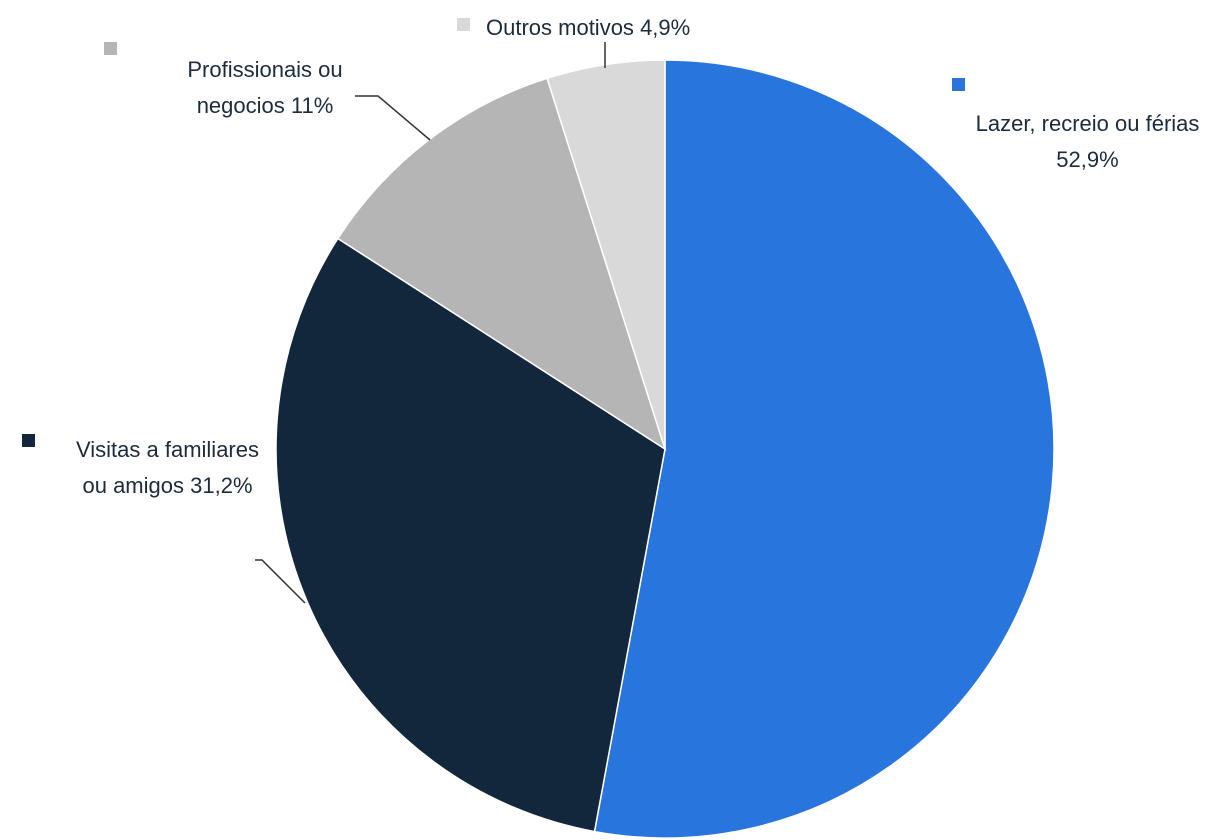 This screenshot has height=840, width=1207. Describe the element at coordinates (665, 27) in the screenshot. I see `value-label: 4,9%` at that location.